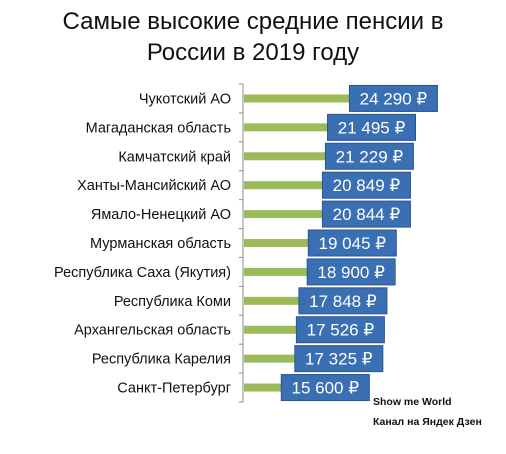 Image resolution: width=506 pixels, height=454 pixels. Describe the element at coordinates (152, 331) in the screenshot. I see `category-label: Архангельская область` at that location.